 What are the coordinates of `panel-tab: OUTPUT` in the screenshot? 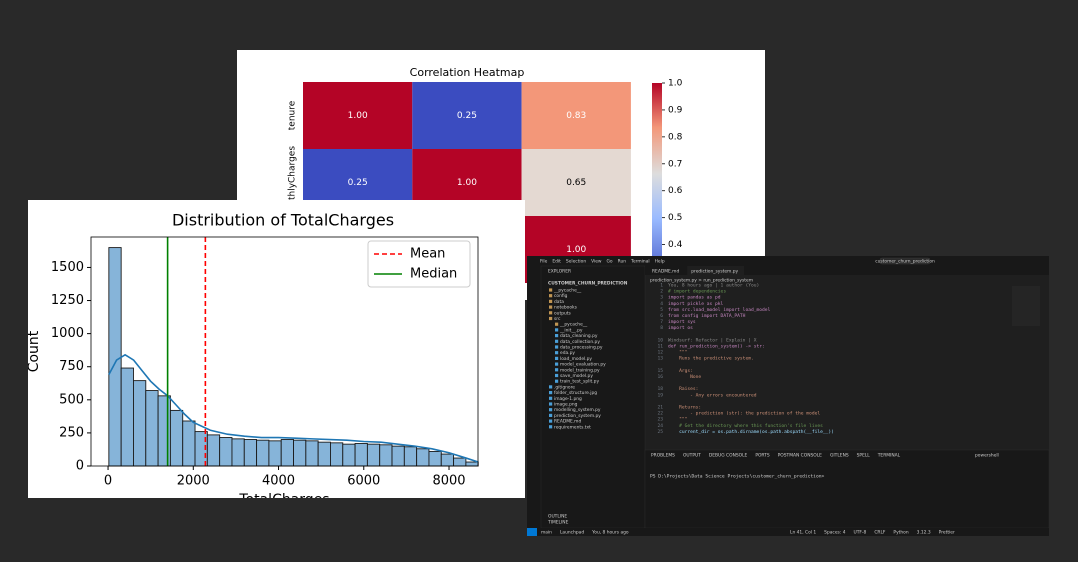 It's located at (692, 456).